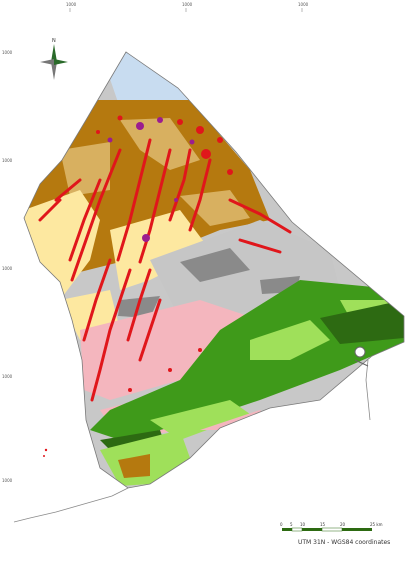  What do you see at coordinates (323, 524) in the screenshot?
I see `scale-label: 15` at bounding box center [323, 524].